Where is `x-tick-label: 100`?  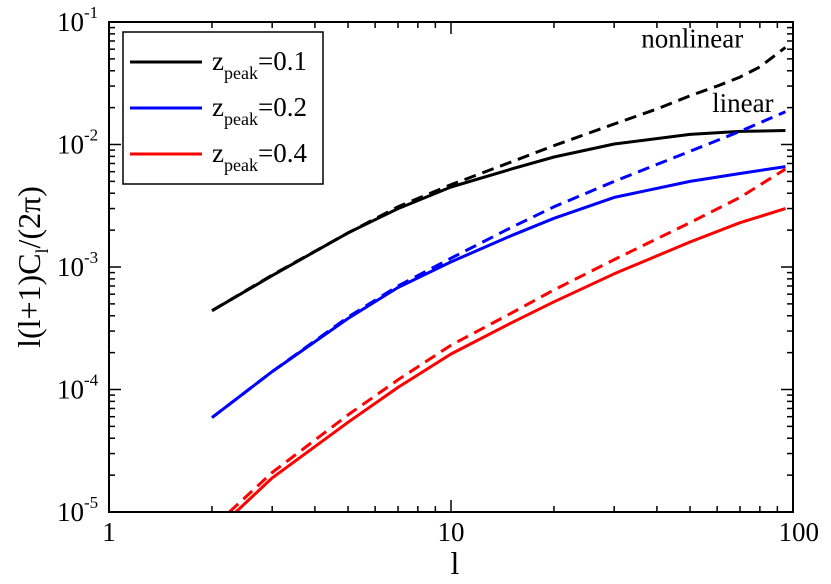
x-tick-label: 100 is located at coordinates (799, 532).